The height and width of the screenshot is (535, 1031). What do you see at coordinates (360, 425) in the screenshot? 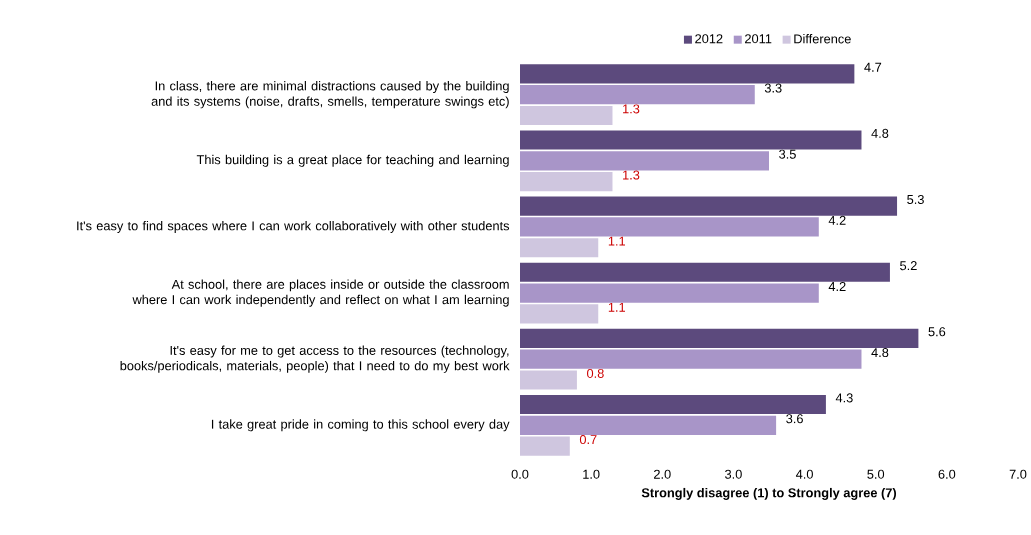
I see `y-tick-label: I take great pride in coming to this school every day` at bounding box center [360, 425].